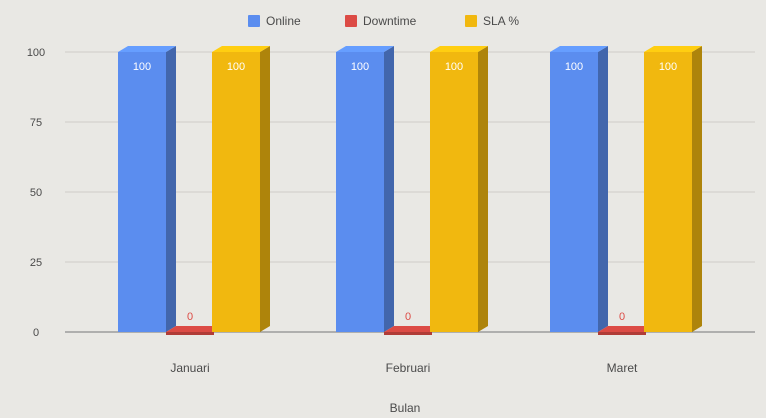 The width and height of the screenshot is (766, 418). I want to click on x-axis-title: Bulan, so click(405, 408).